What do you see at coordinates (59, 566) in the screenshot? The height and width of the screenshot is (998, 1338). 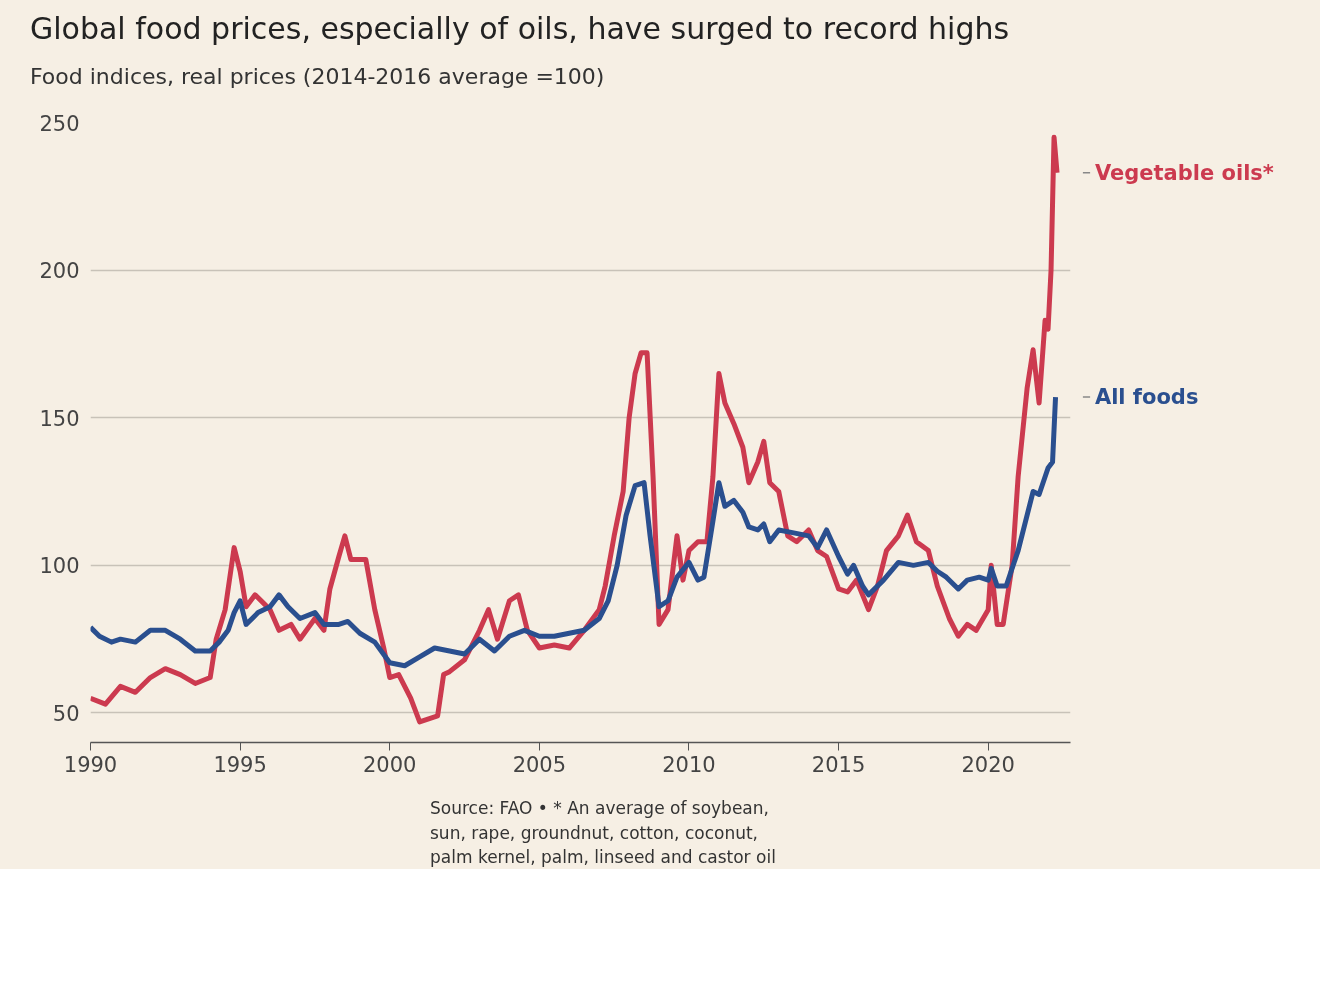 I see `y-tick-label: 100` at bounding box center [59, 566].